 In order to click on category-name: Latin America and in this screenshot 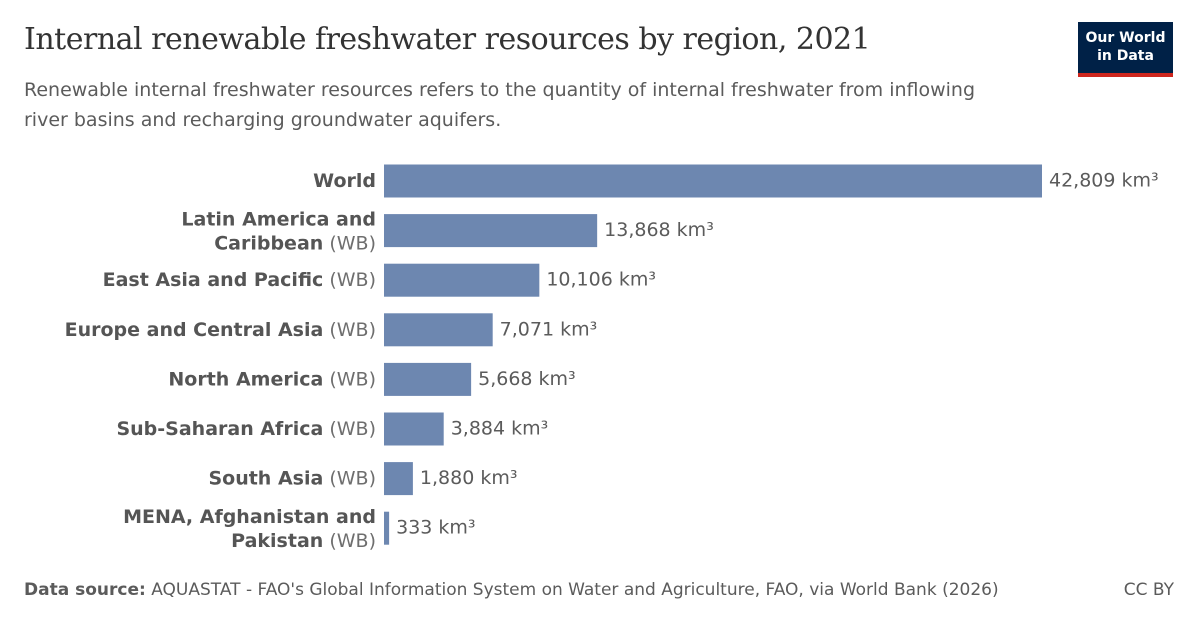, I will do `click(278, 219)`.